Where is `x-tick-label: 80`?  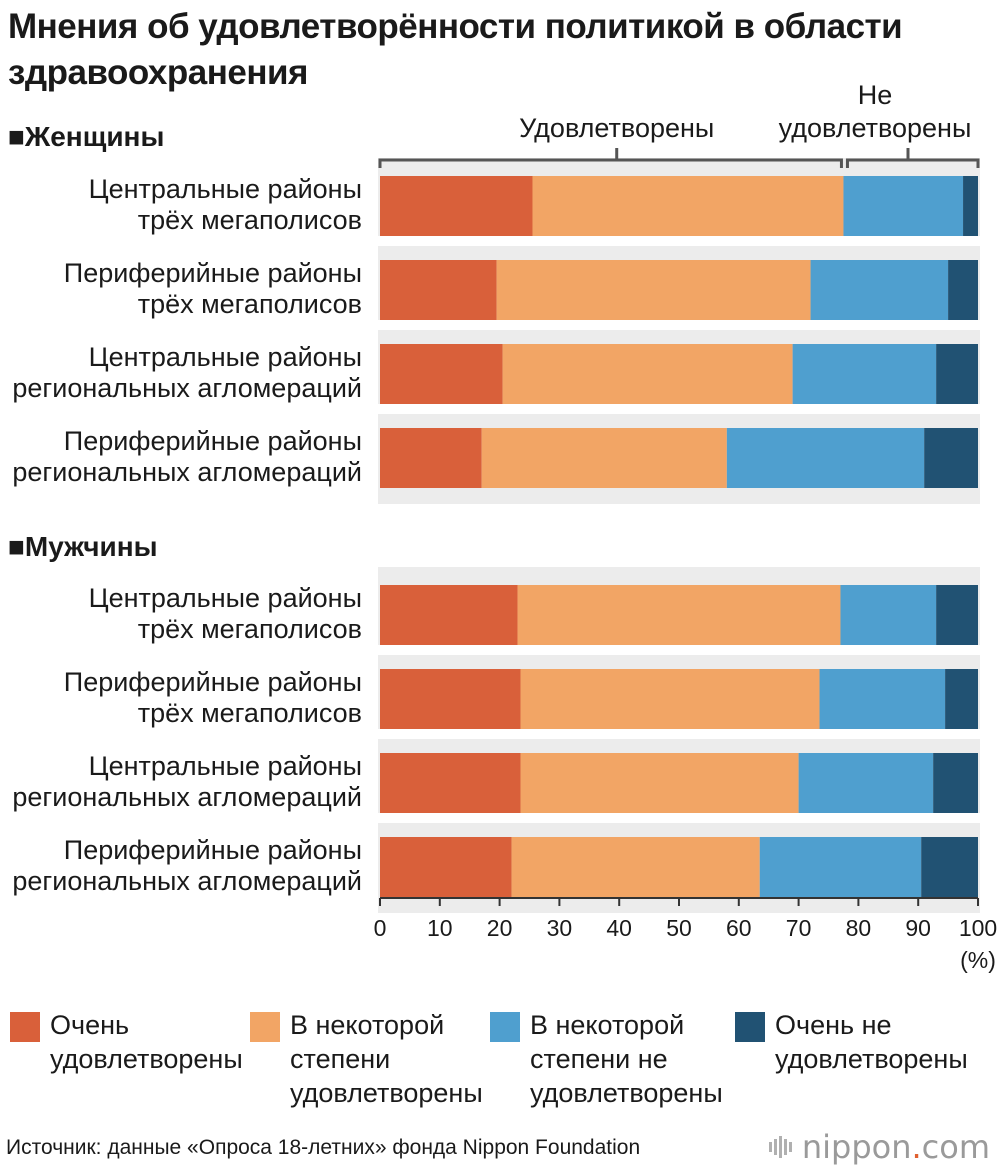
x-tick-label: 80 is located at coordinates (859, 928).